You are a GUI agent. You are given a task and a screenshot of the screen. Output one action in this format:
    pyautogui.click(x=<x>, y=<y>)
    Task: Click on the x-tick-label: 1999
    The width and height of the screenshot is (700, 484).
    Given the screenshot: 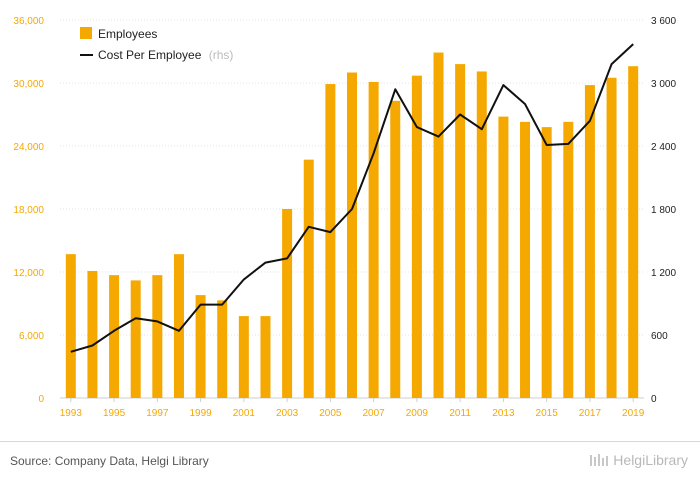 What is the action you would take?
    pyautogui.click(x=200, y=413)
    